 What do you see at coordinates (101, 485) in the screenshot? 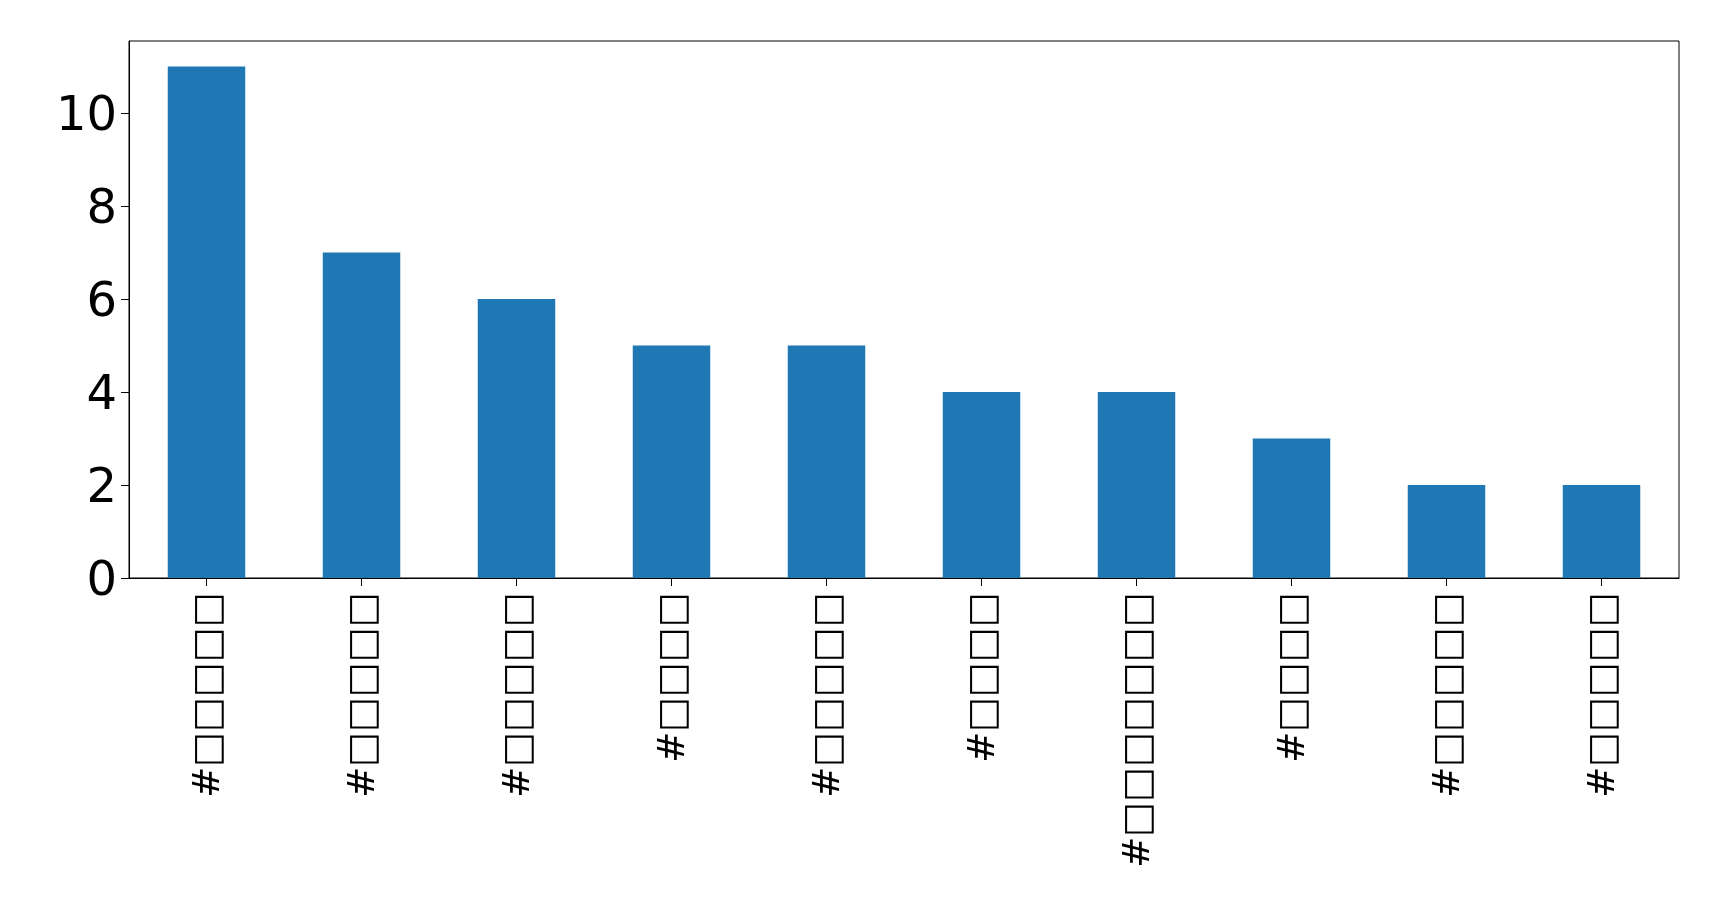
I see `y-tick-label: 2` at bounding box center [101, 485].